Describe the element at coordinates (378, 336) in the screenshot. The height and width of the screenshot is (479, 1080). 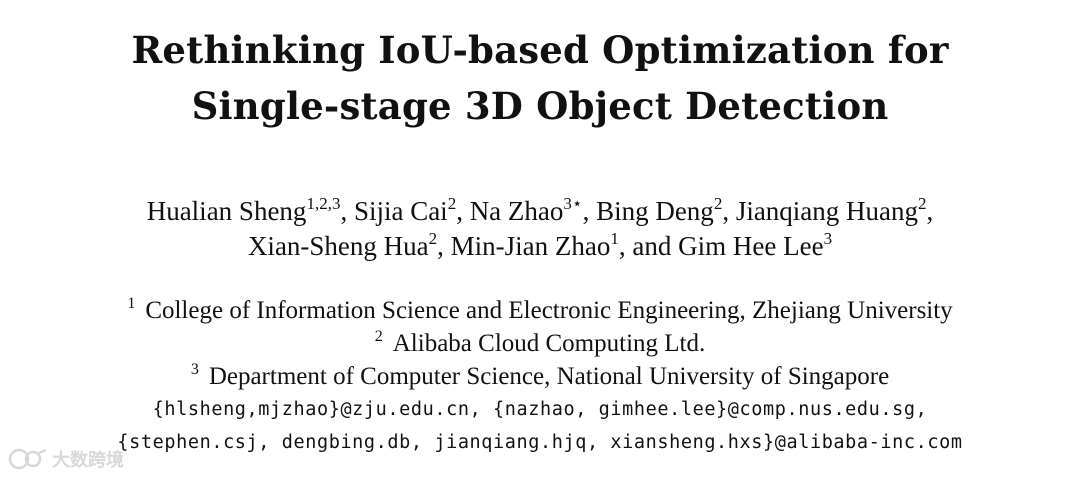
I see `affiliation-number: 2` at that location.